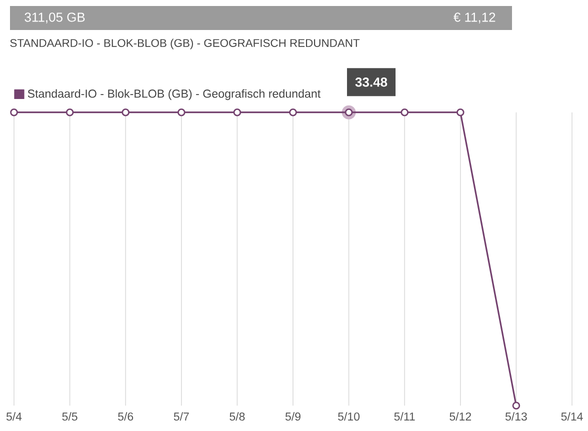 This screenshot has height=431, width=588. What do you see at coordinates (181, 416) in the screenshot?
I see `x-tick-label: 5/7` at bounding box center [181, 416].